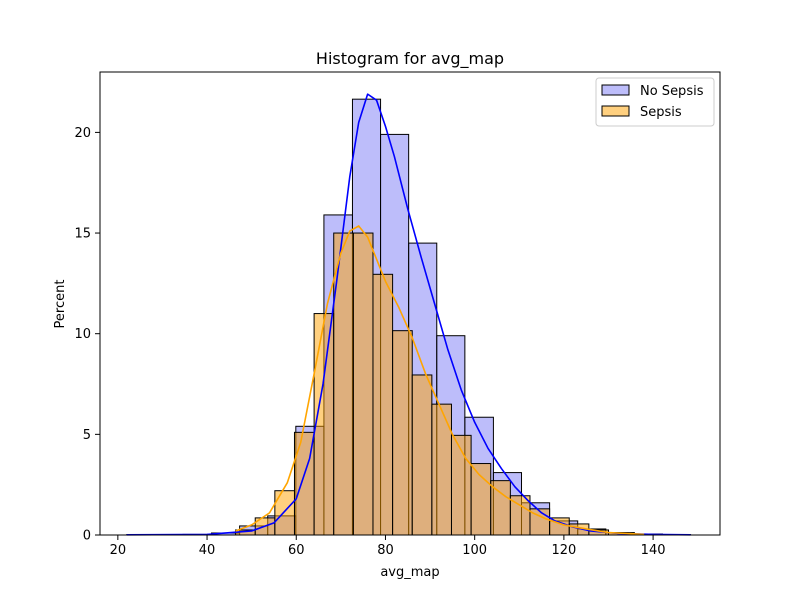  Describe the element at coordinates (87, 435) in the screenshot. I see `y-tick-label: 5` at that location.